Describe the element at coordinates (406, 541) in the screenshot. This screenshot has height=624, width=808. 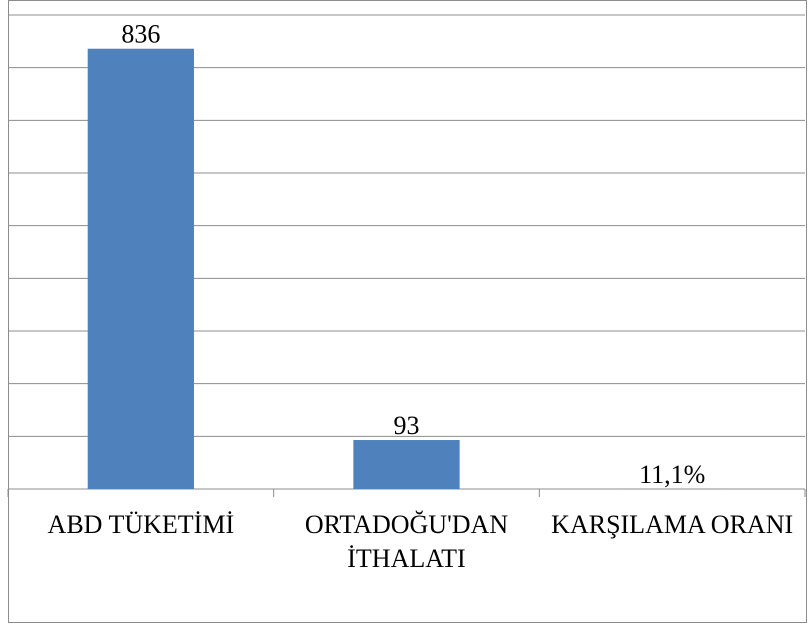
I see `x-tick-label: ORTADOĞU'DAN İTHALATI` at that location.